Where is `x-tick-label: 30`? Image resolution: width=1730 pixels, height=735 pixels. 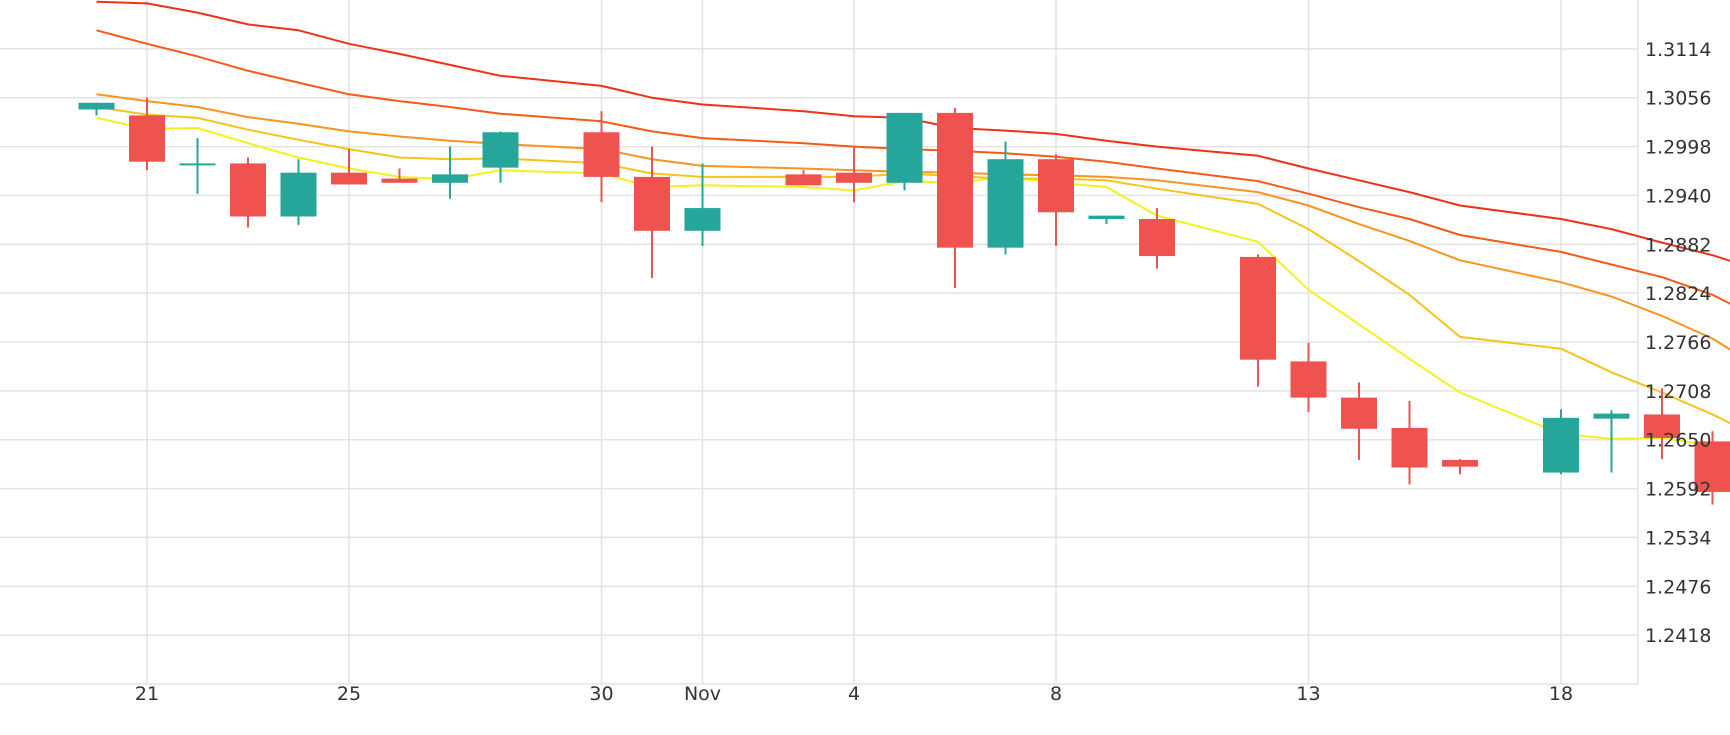 x-tick-label: 30 is located at coordinates (601, 694).